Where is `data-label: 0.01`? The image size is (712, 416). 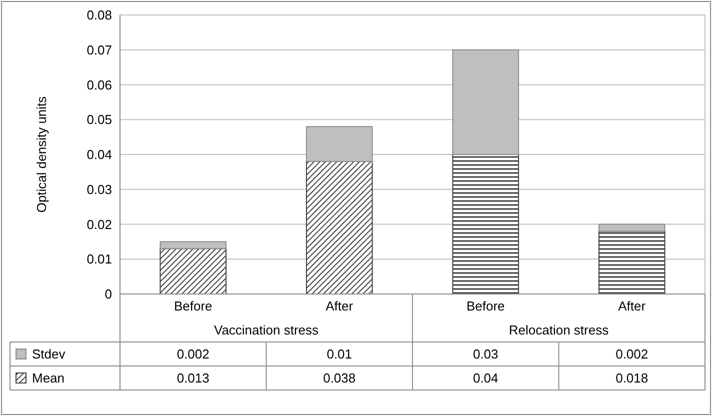
data-label: 0.01 is located at coordinates (339, 354).